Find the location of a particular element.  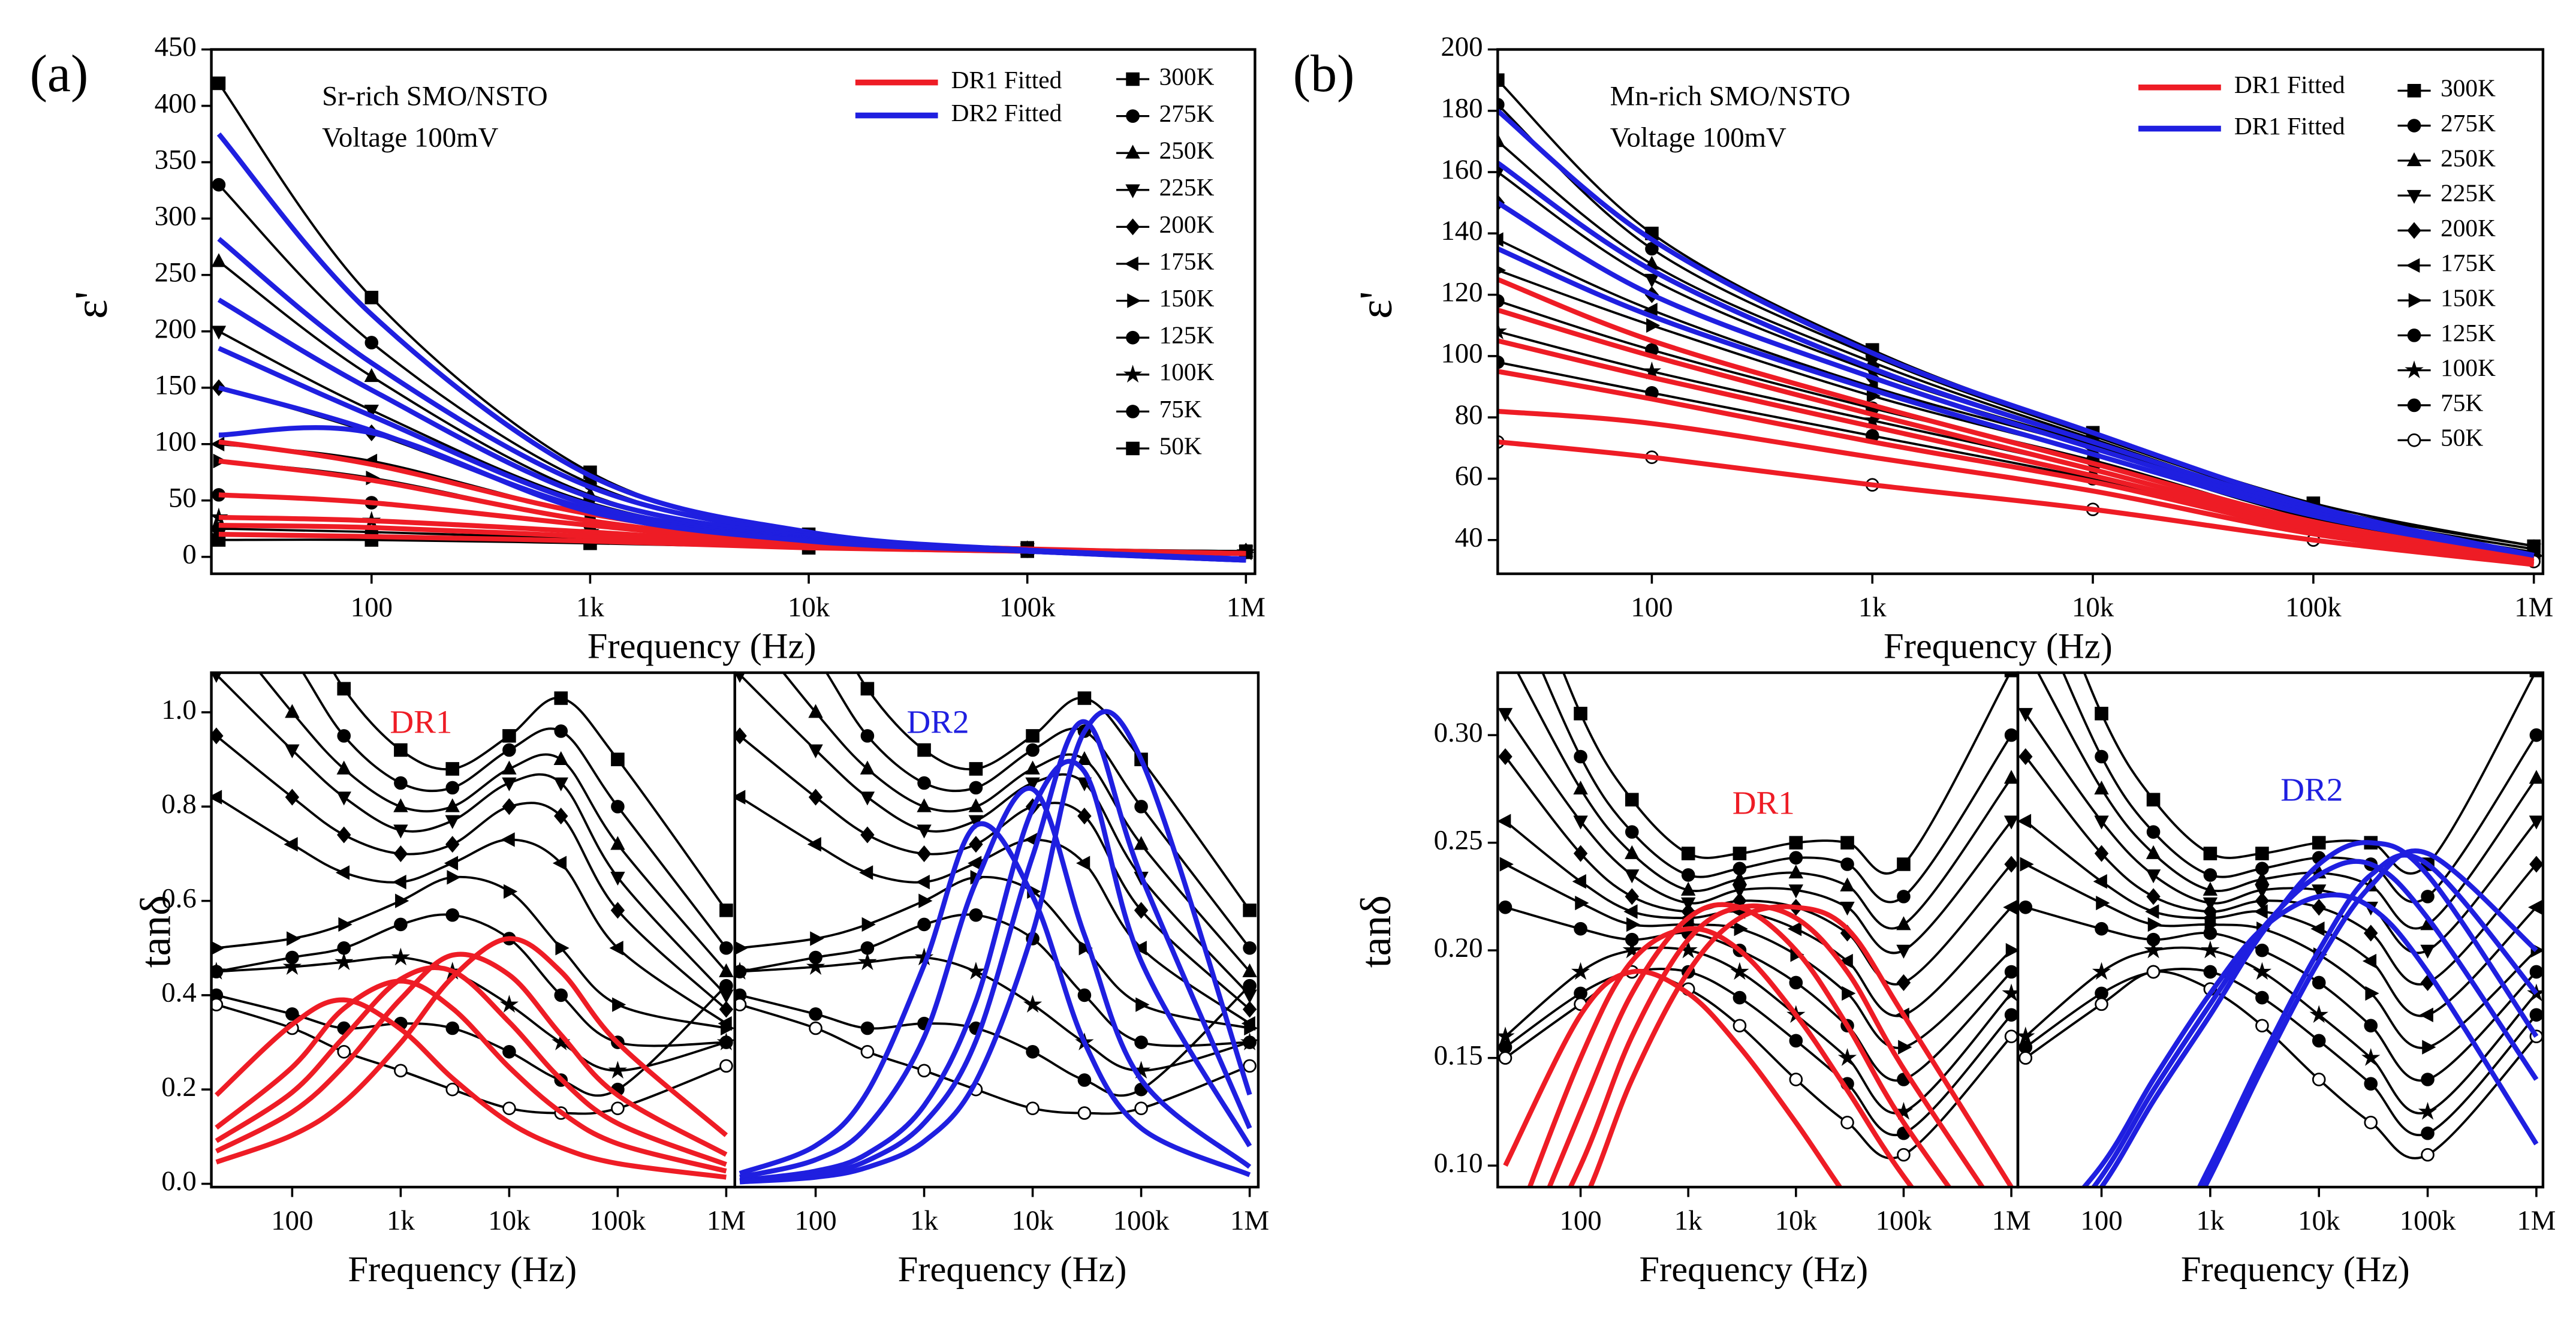

legend-label: 125K is located at coordinates (2468, 333).